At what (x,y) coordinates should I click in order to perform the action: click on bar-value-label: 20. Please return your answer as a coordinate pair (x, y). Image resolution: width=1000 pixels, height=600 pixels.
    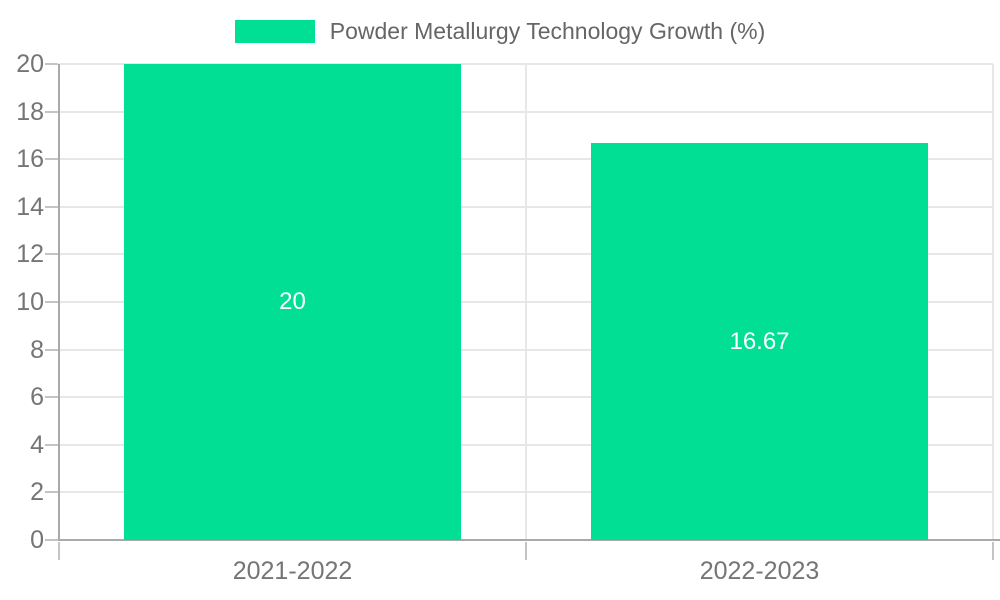
    Looking at the image, I should click on (292, 301).